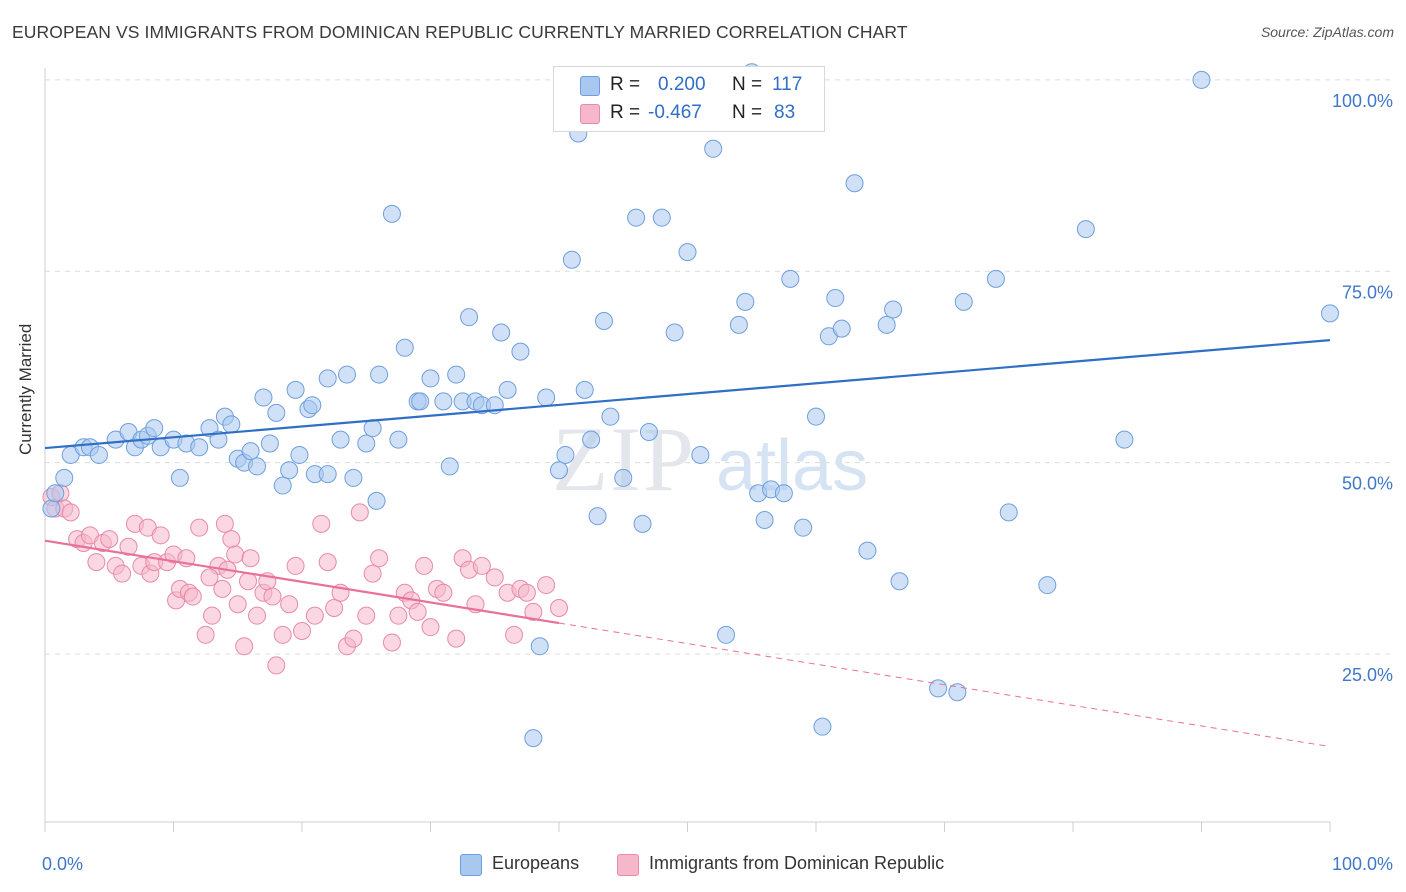  I want to click on n-value: 117, so click(787, 84).